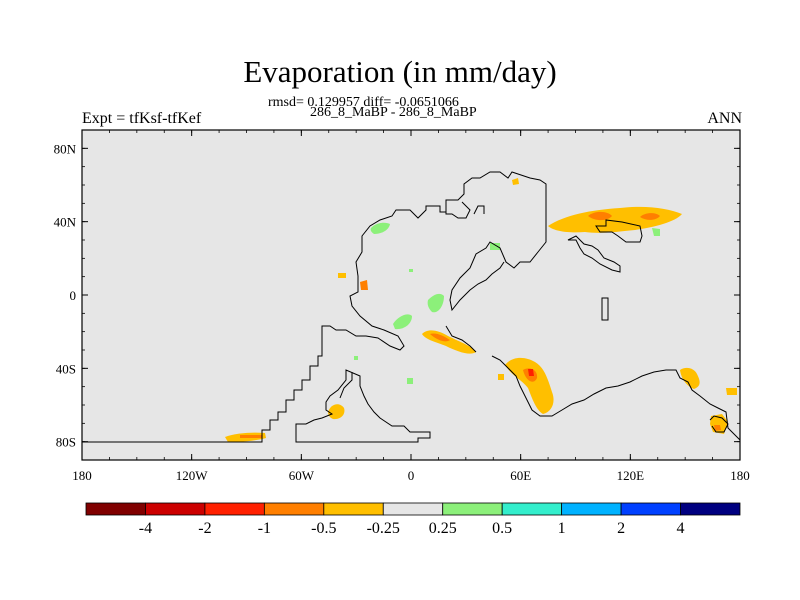  Describe the element at coordinates (724, 118) in the screenshot. I see `season-label: ANN` at that location.